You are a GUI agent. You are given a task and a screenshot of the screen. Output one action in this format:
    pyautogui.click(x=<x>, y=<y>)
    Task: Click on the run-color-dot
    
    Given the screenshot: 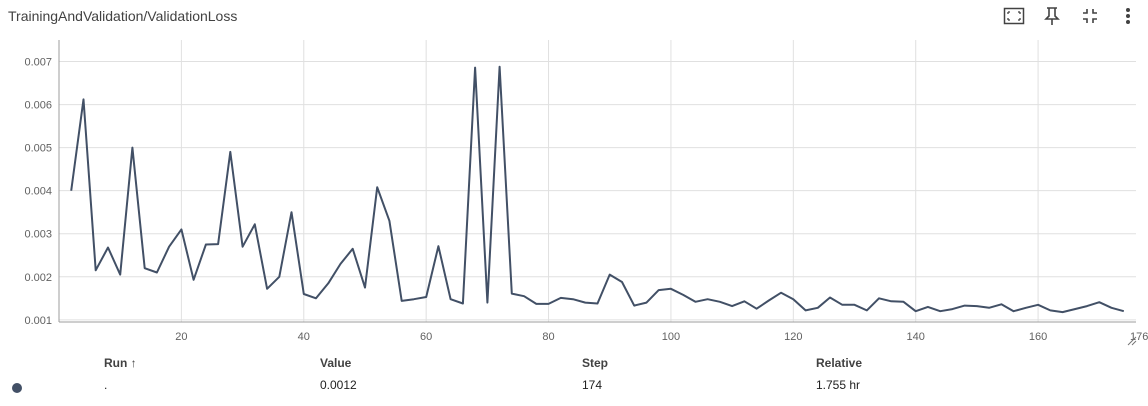 What is the action you would take?
    pyautogui.click(x=17, y=388)
    